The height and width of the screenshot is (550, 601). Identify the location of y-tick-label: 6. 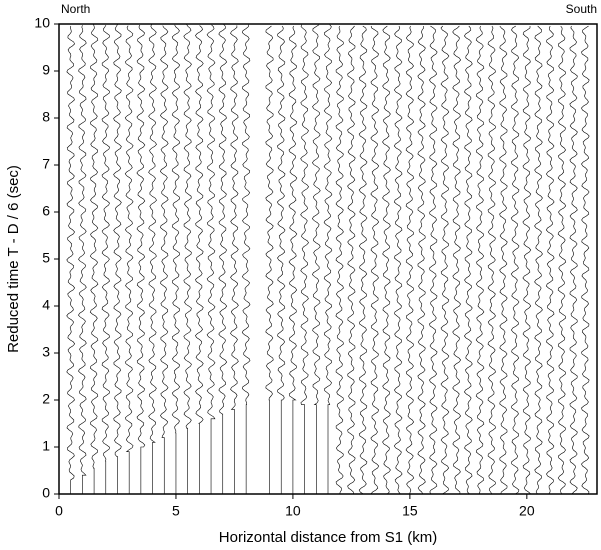
(46, 211).